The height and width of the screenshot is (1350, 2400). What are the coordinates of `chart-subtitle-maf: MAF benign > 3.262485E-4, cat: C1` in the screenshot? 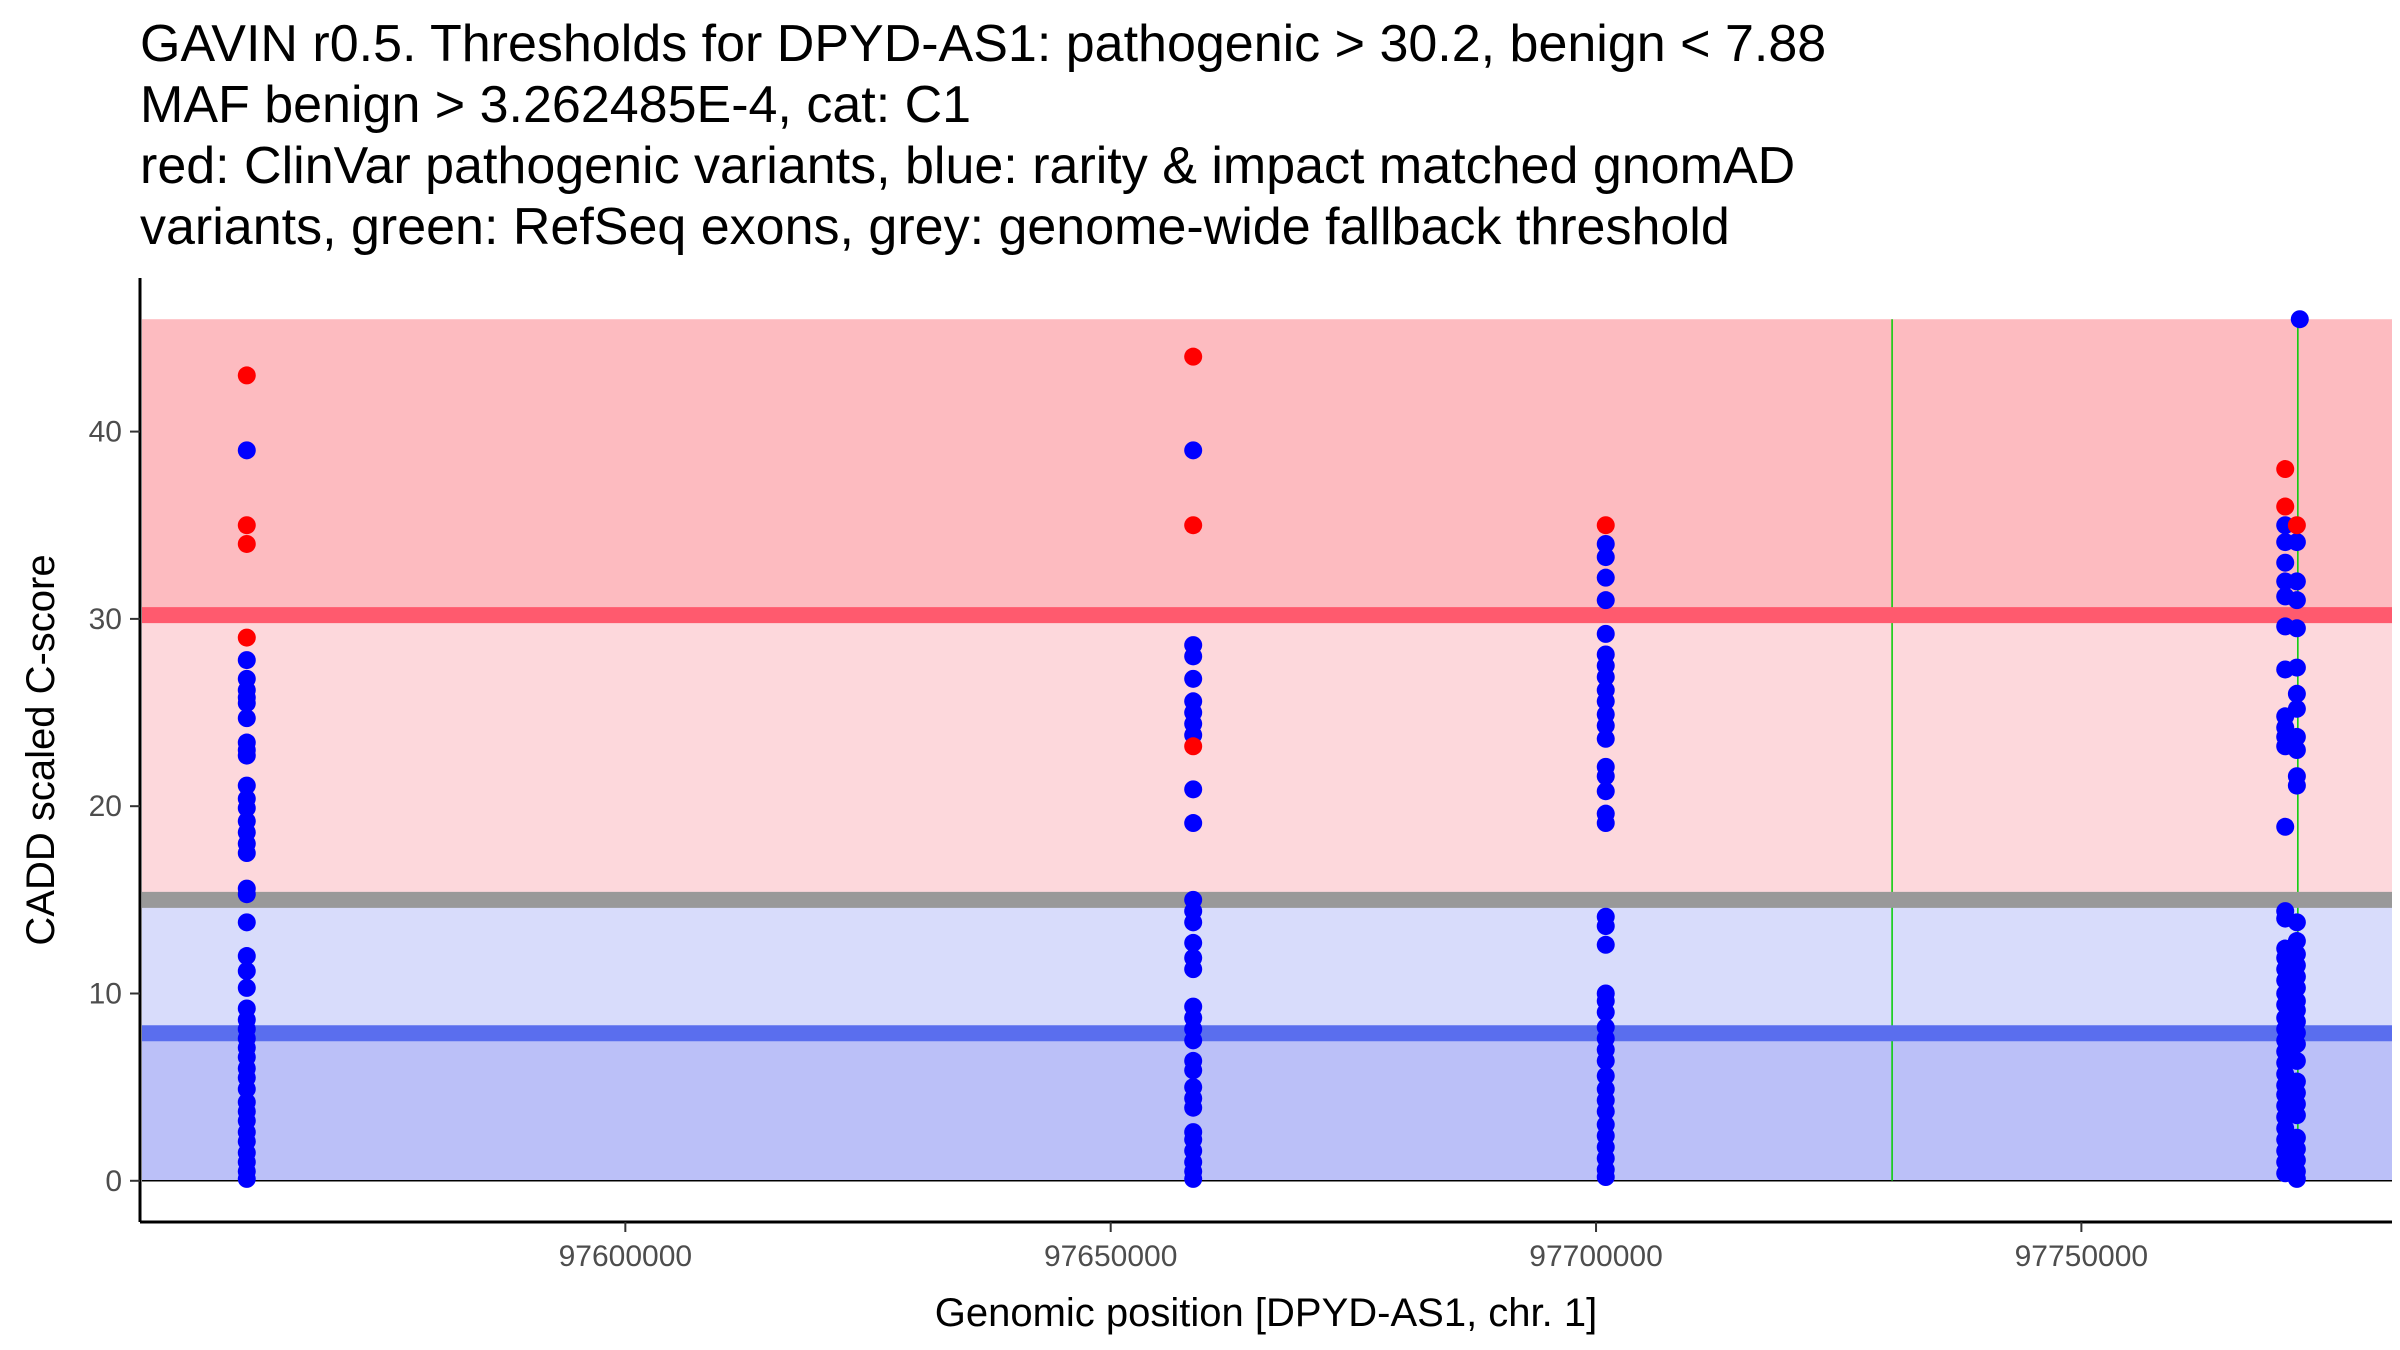 It's located at (556, 105).